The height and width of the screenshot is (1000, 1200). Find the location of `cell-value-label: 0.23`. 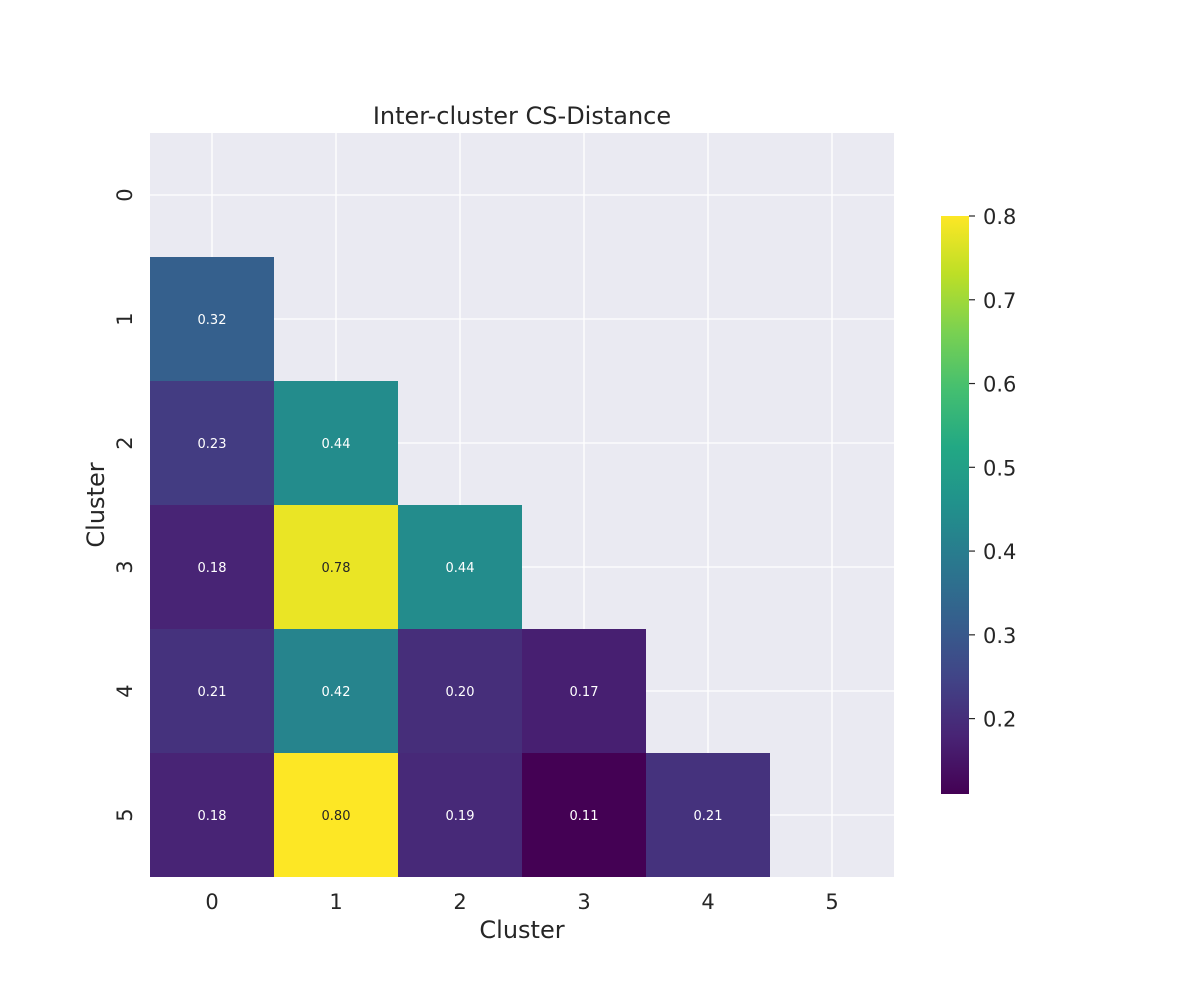

cell-value-label: 0.23 is located at coordinates (212, 444).